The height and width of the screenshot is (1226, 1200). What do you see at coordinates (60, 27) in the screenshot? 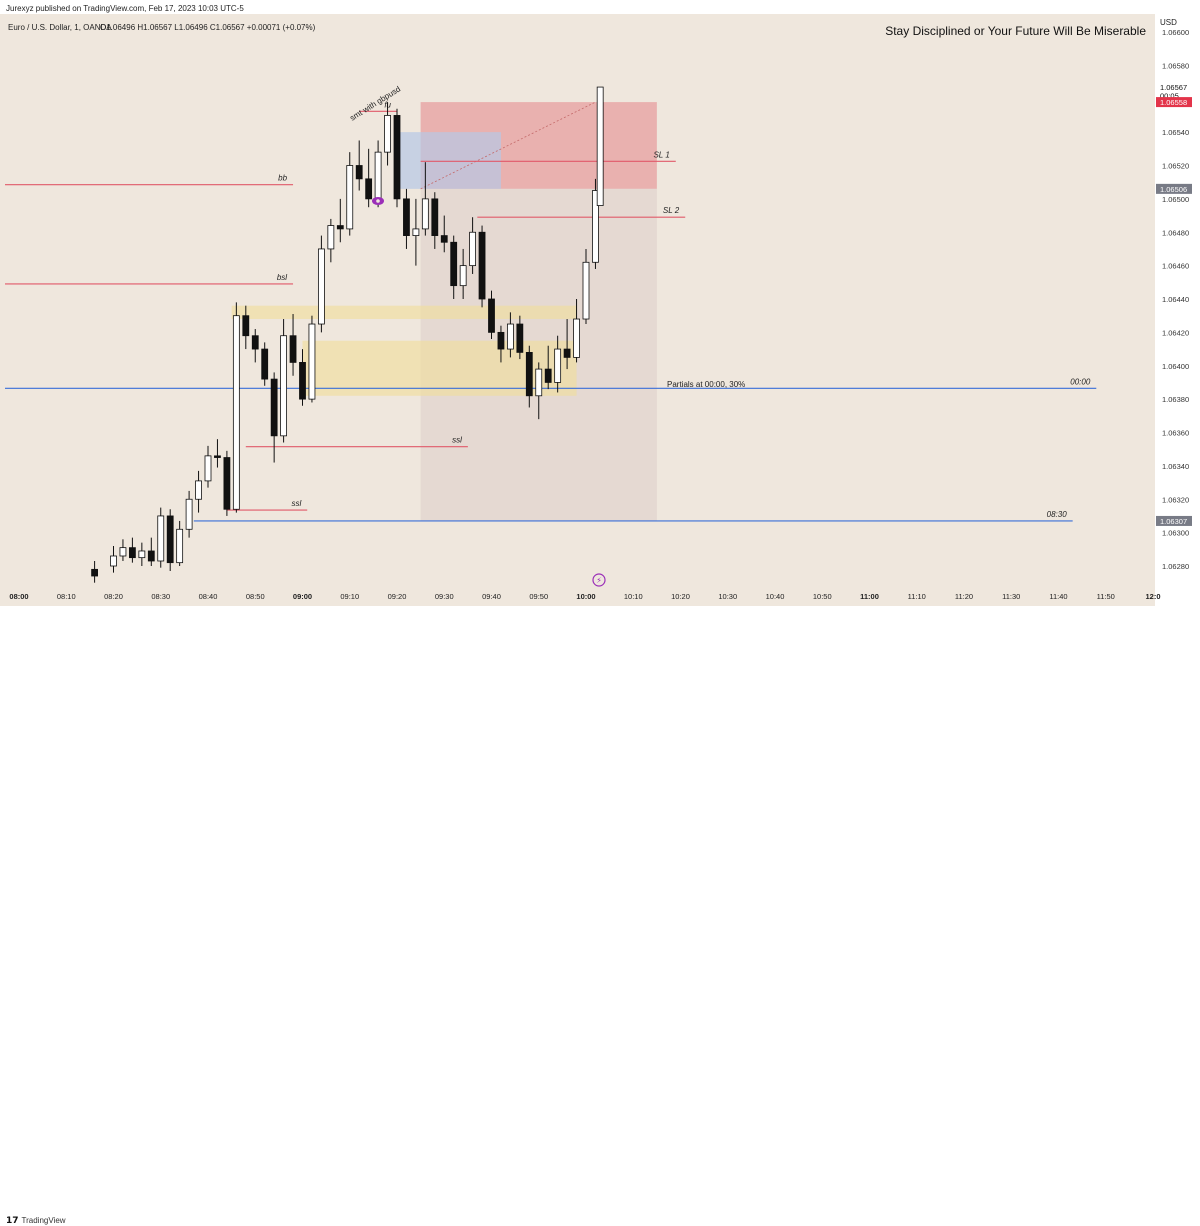
I see `symbol-info: Euro / U.S. Dollar, 1, OANDA` at bounding box center [60, 27].